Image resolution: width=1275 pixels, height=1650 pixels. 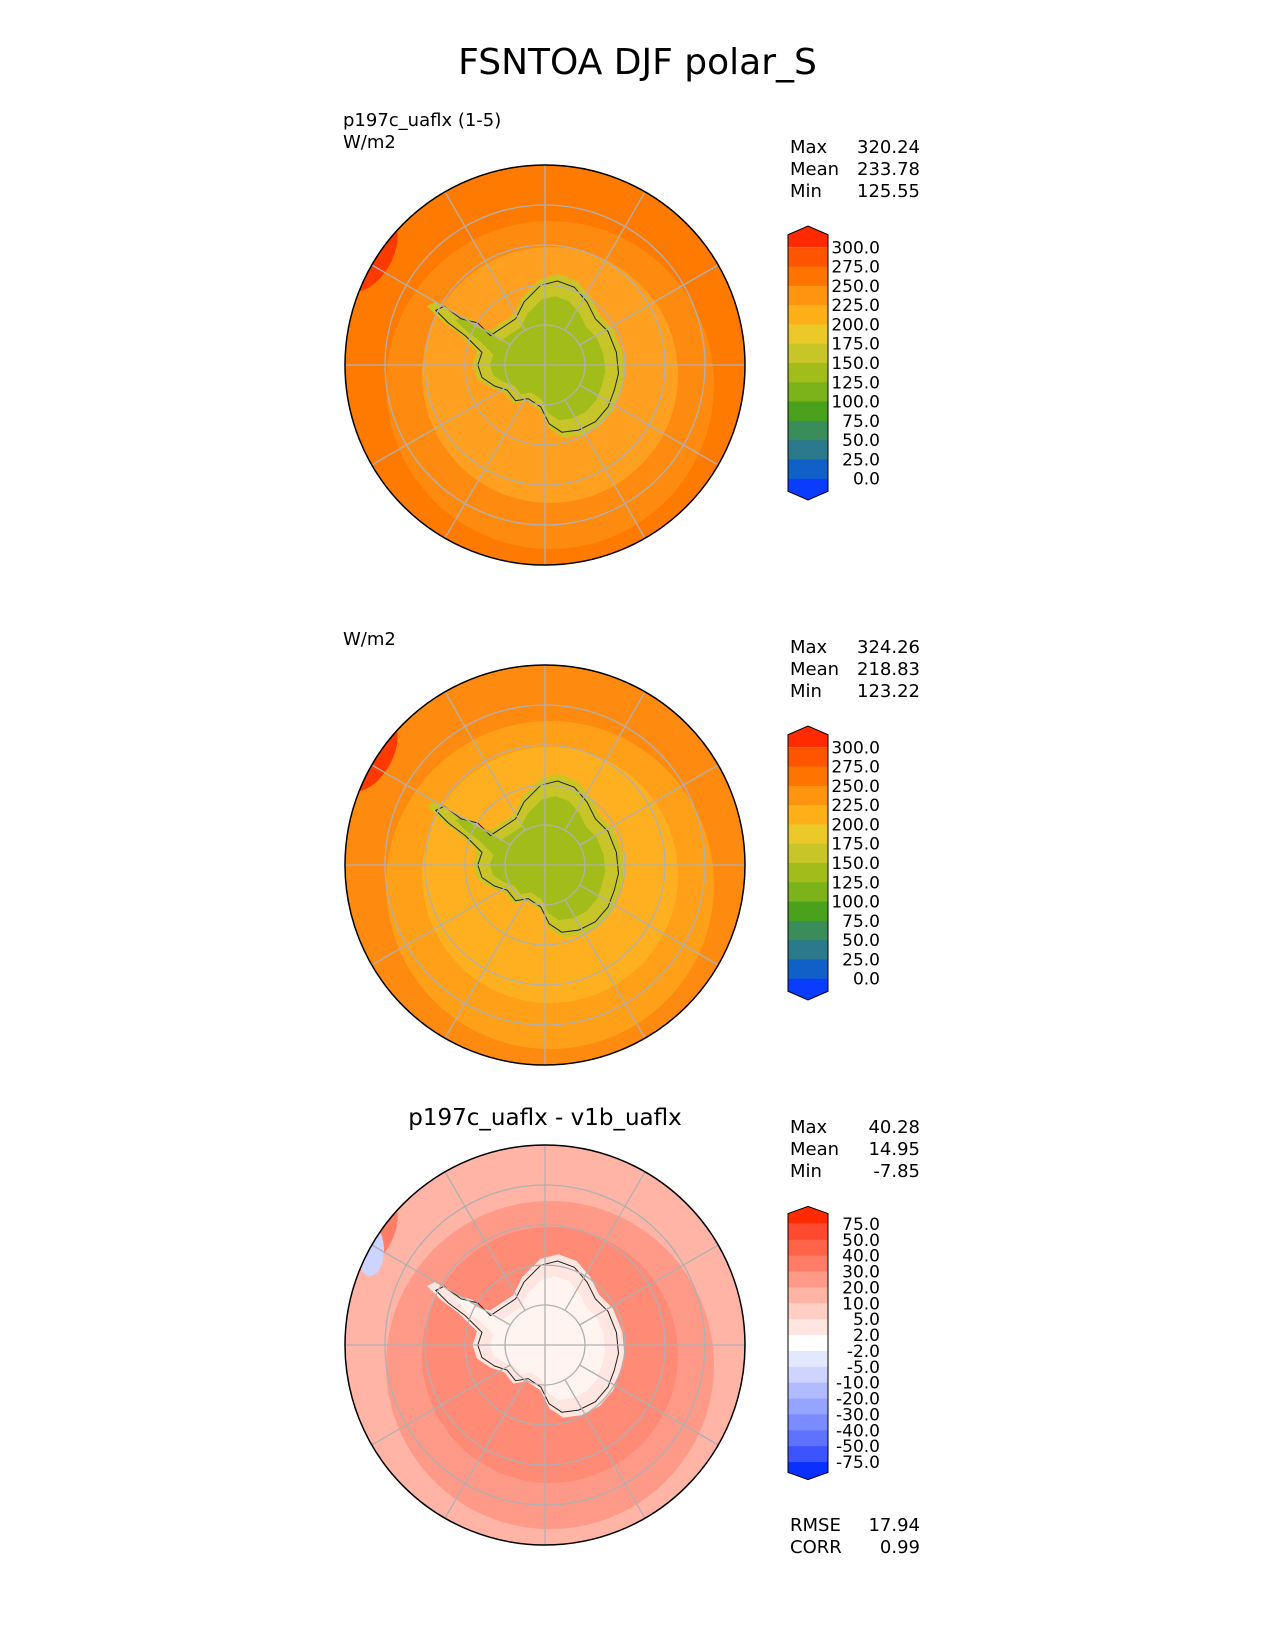 What do you see at coordinates (858, 1463) in the screenshot?
I see `colorbar-tick-label: -75.0` at bounding box center [858, 1463].